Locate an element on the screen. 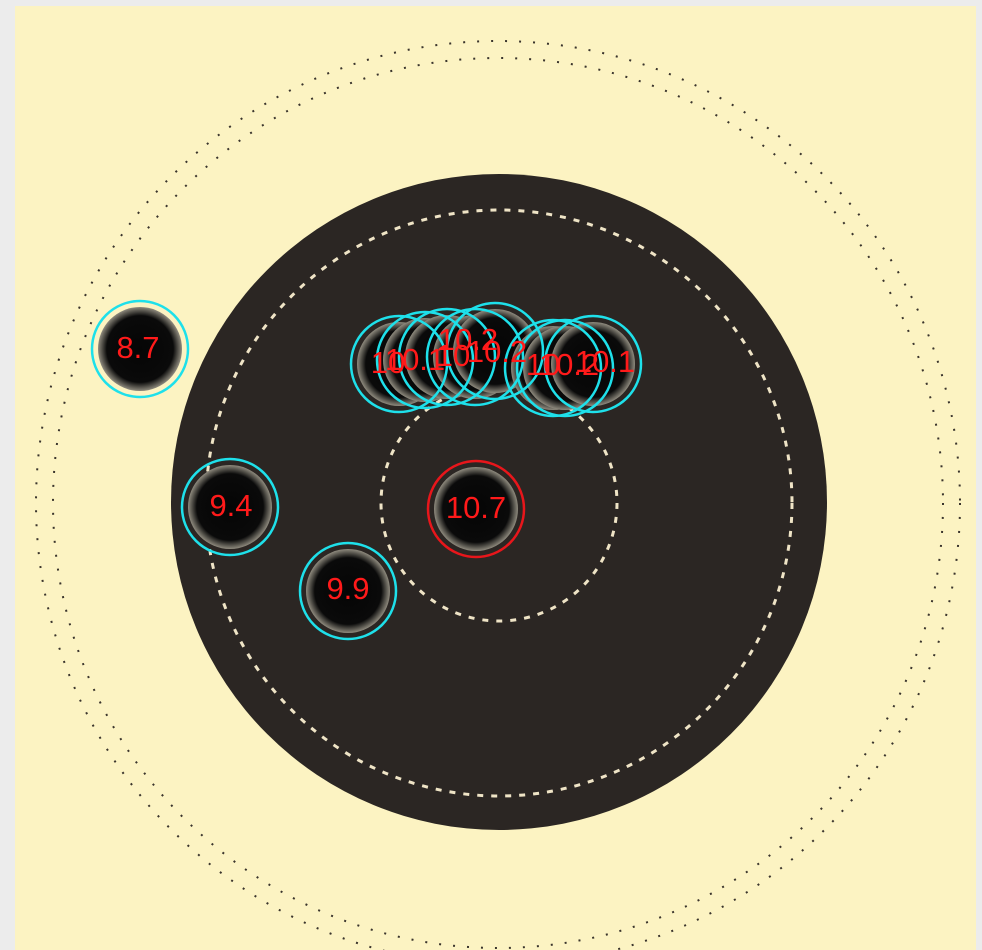 Image resolution: width=982 pixels, height=950 pixels. shot-score-label: 9.9 is located at coordinates (347, 588).